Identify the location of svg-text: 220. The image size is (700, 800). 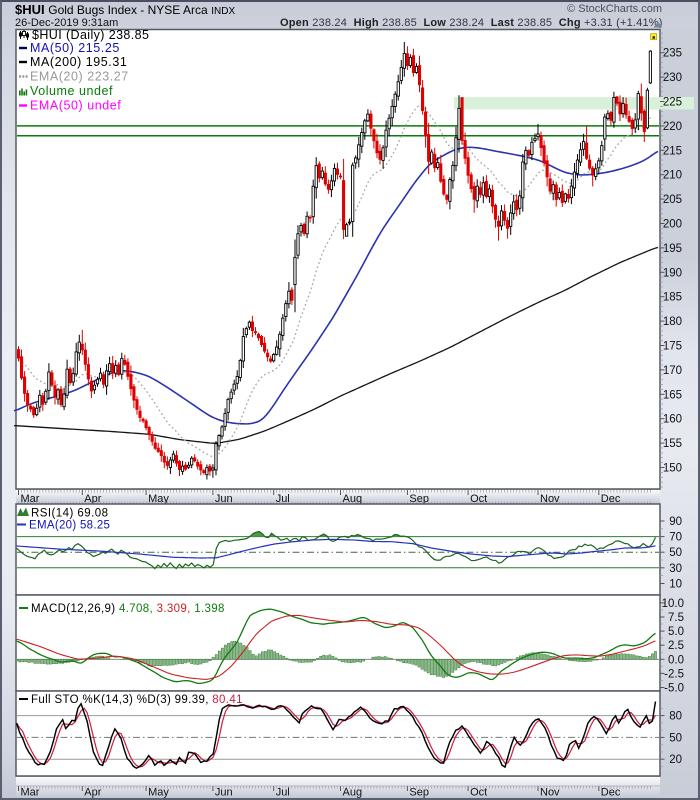
(672, 127).